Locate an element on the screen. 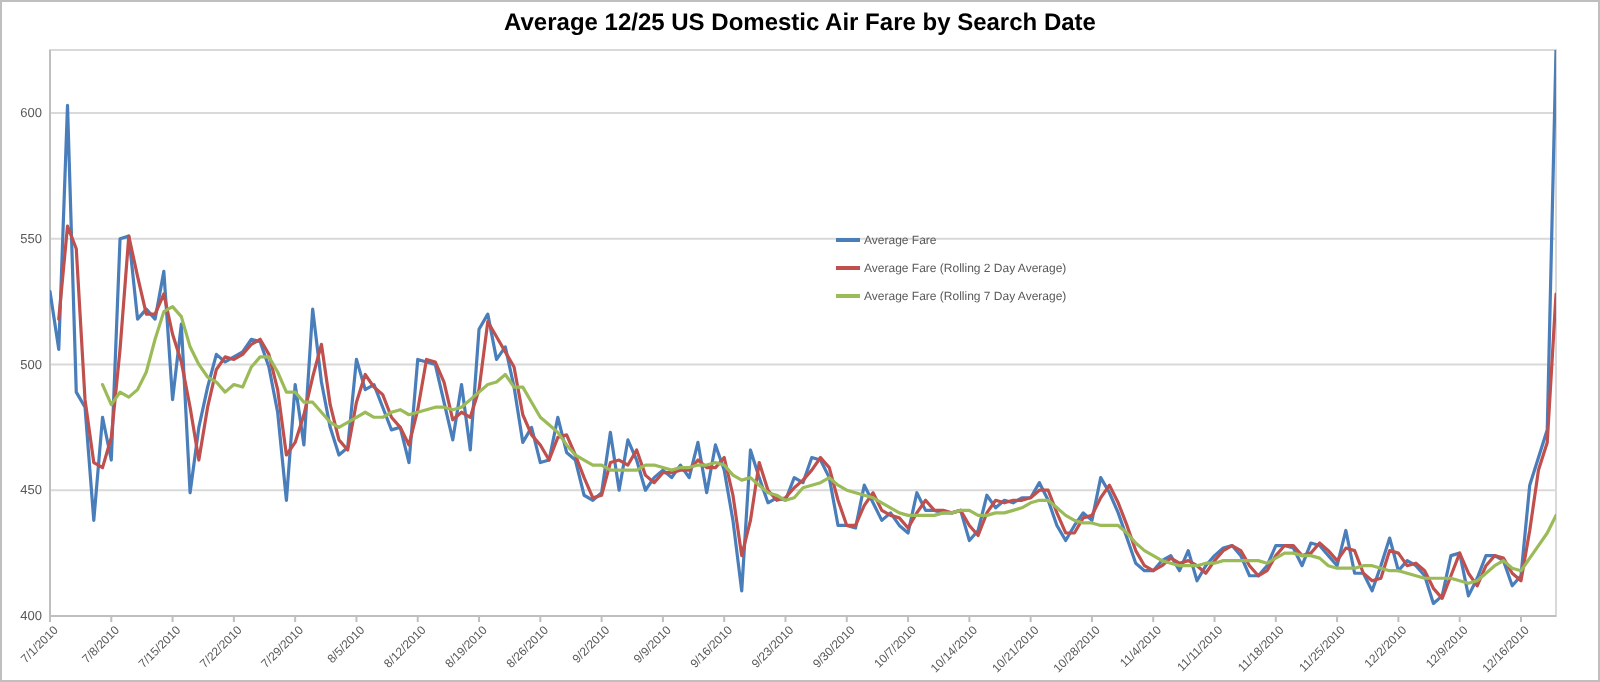 This screenshot has width=1600, height=682. chart-title: Average 12/25 US Domestic Air Fare by Search Date is located at coordinates (800, 22).